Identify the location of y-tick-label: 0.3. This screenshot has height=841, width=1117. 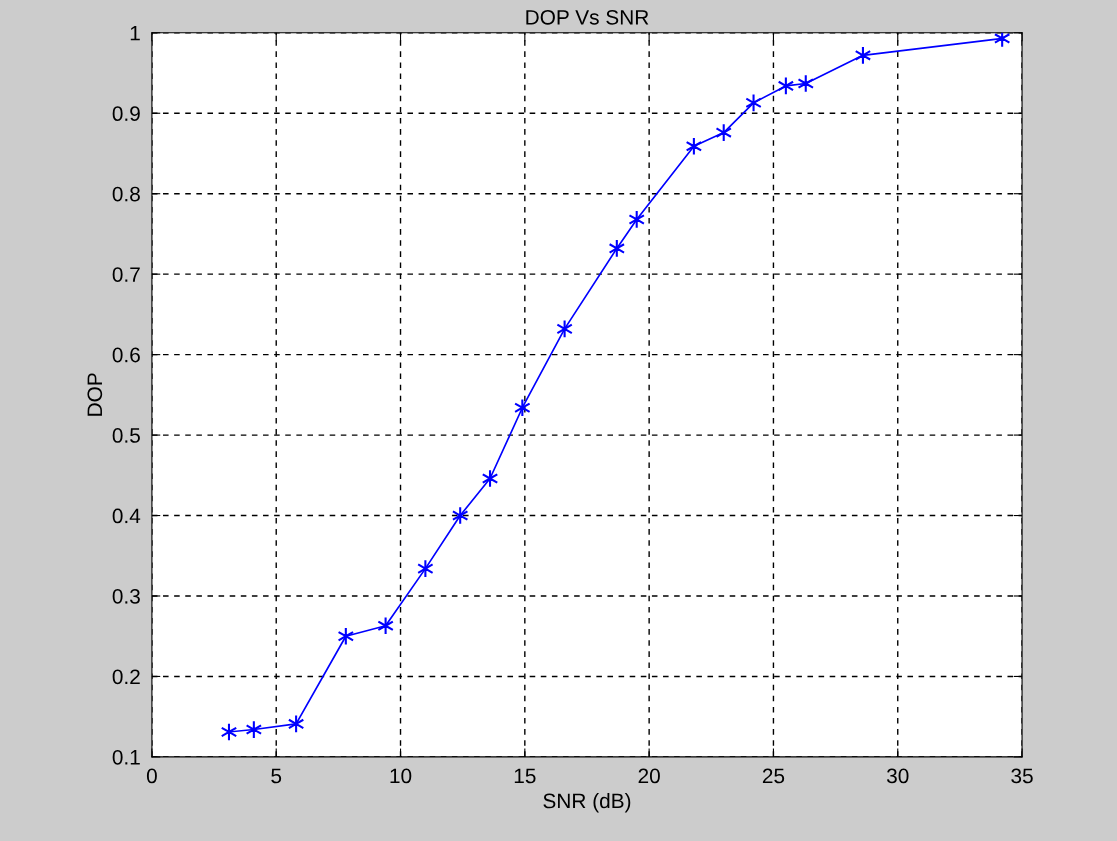
(126, 596).